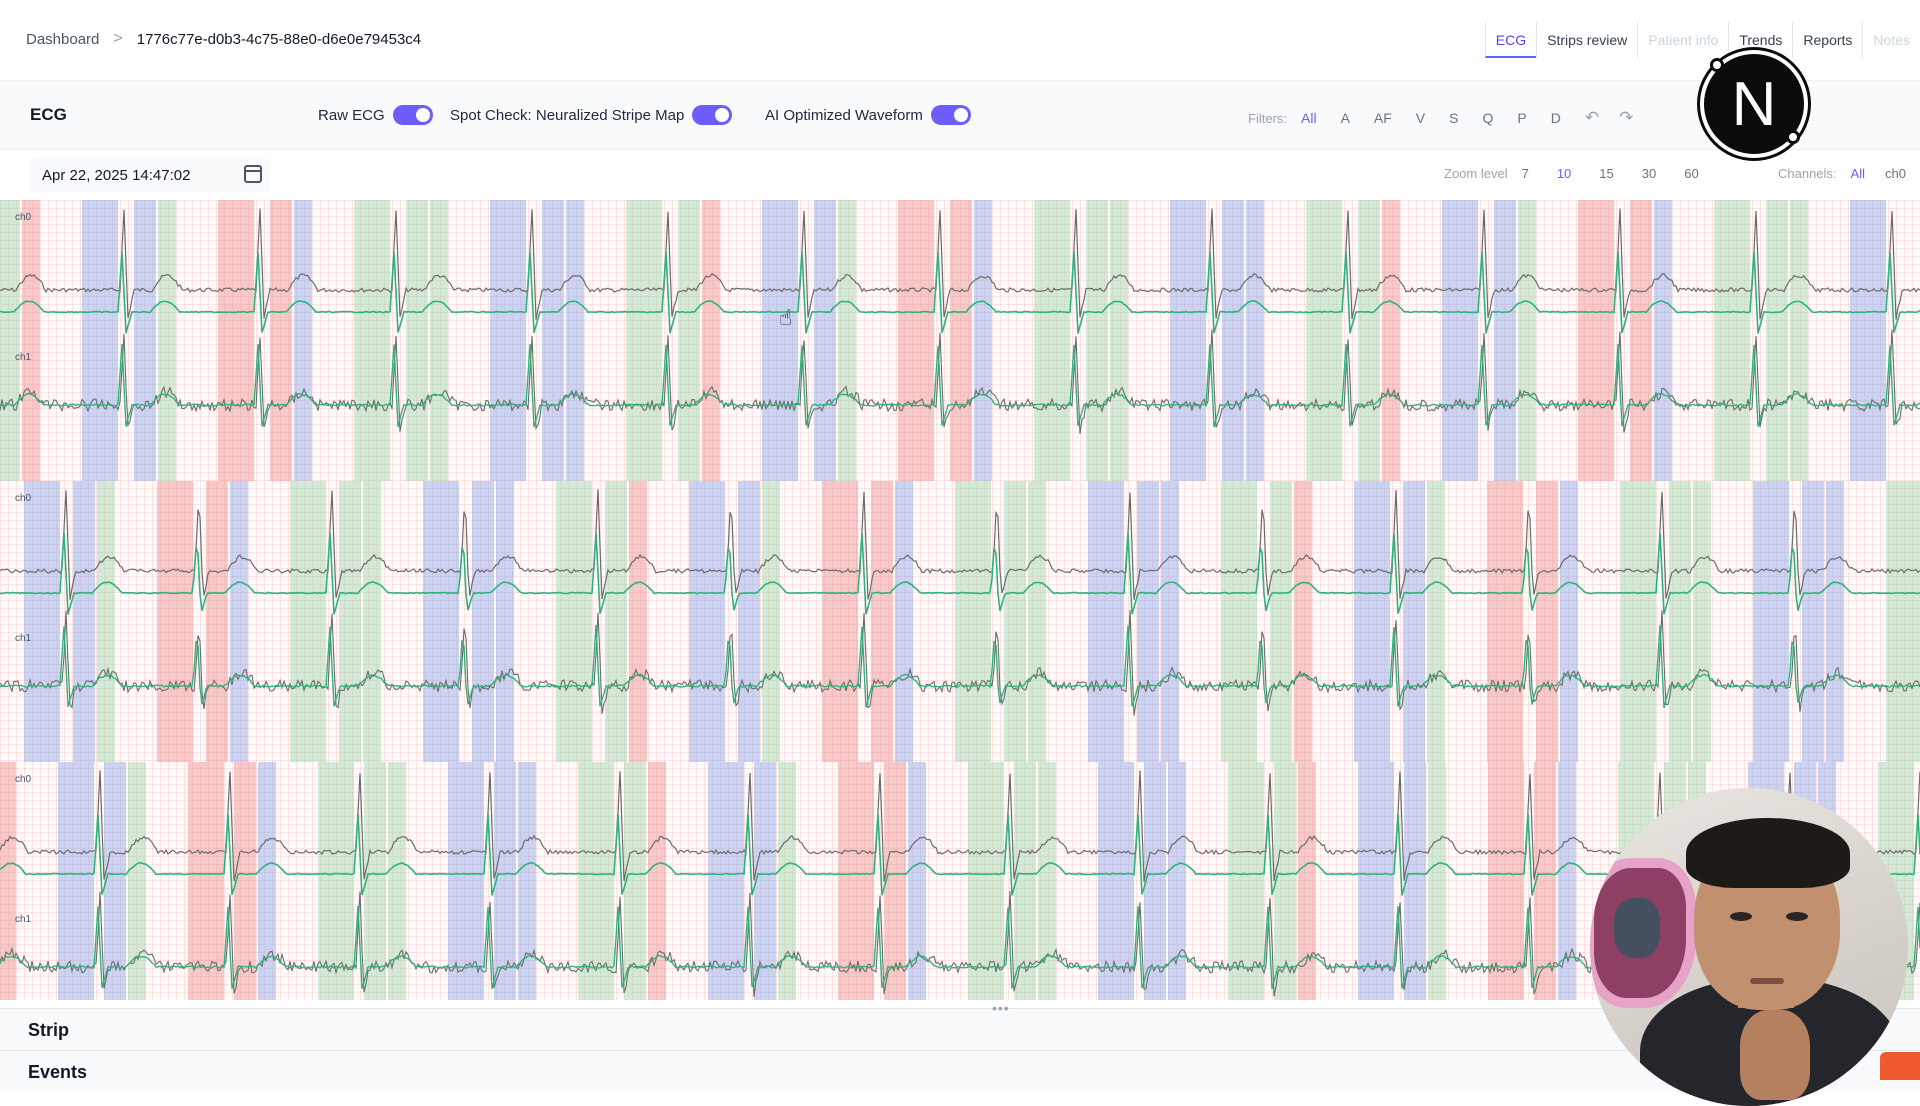 The height and width of the screenshot is (1106, 1920). What do you see at coordinates (279, 39) in the screenshot?
I see `breadcrumb-record-id: 1776c77e-d0b3-4c75-88e0-d6e0e79453c4` at bounding box center [279, 39].